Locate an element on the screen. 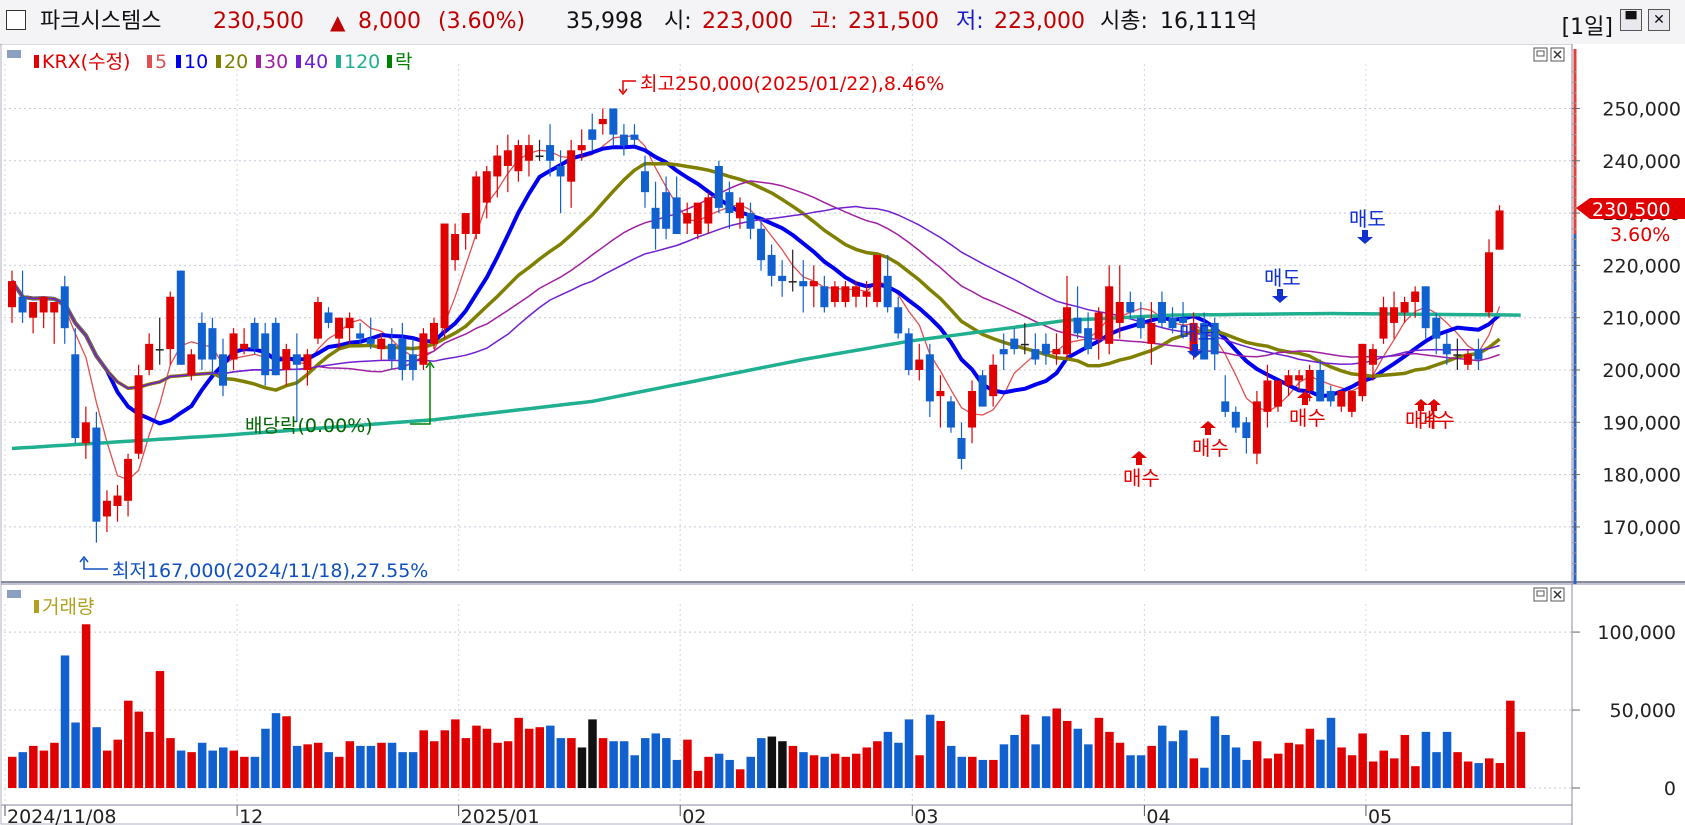 This screenshot has height=825, width=1685. legend-label: 120 is located at coordinates (362, 62).